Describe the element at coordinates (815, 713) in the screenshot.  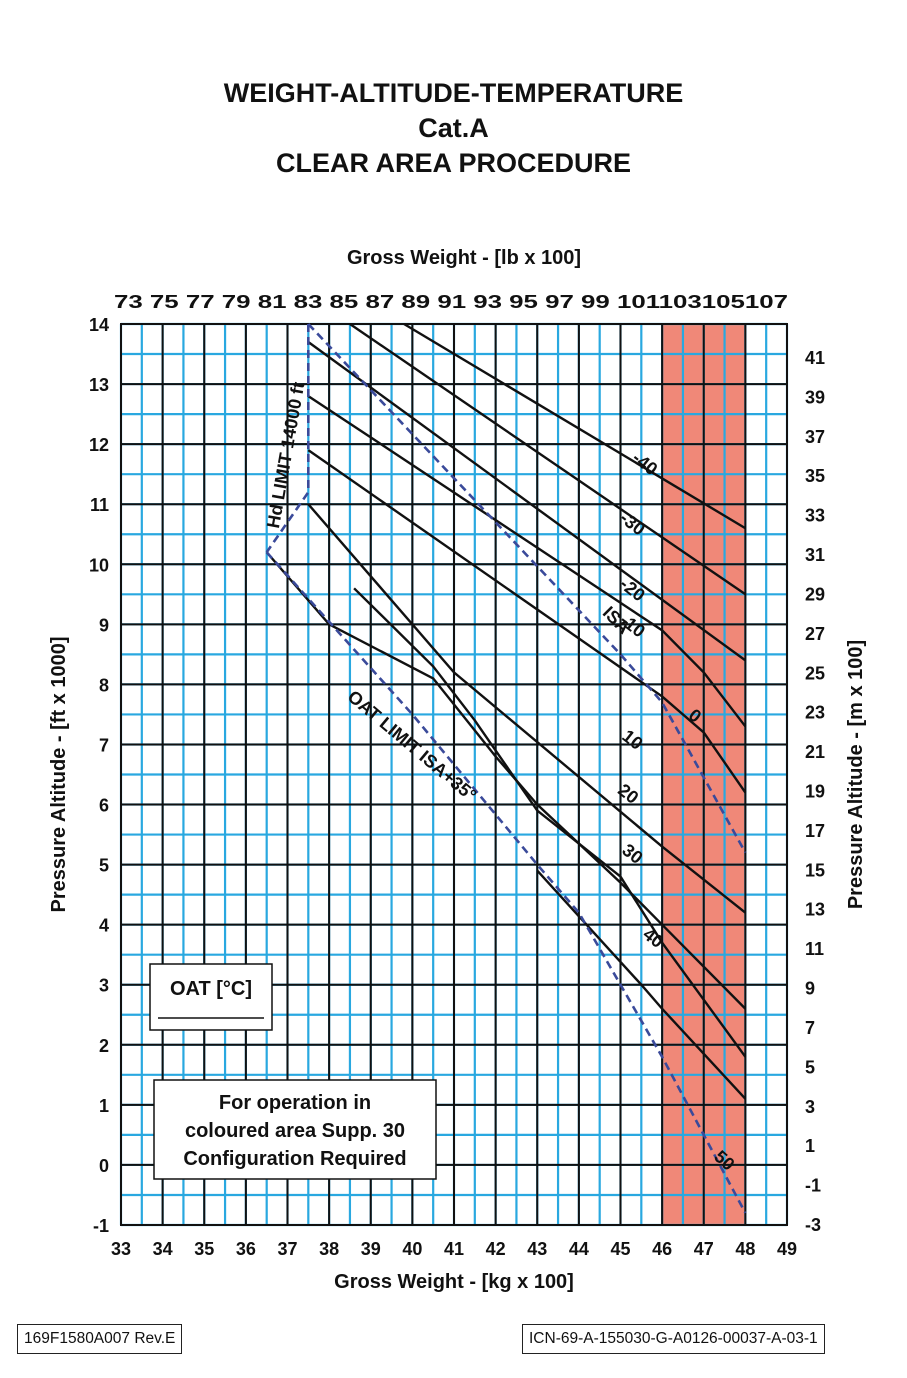
I see `y2-tick-label: 23` at that location.